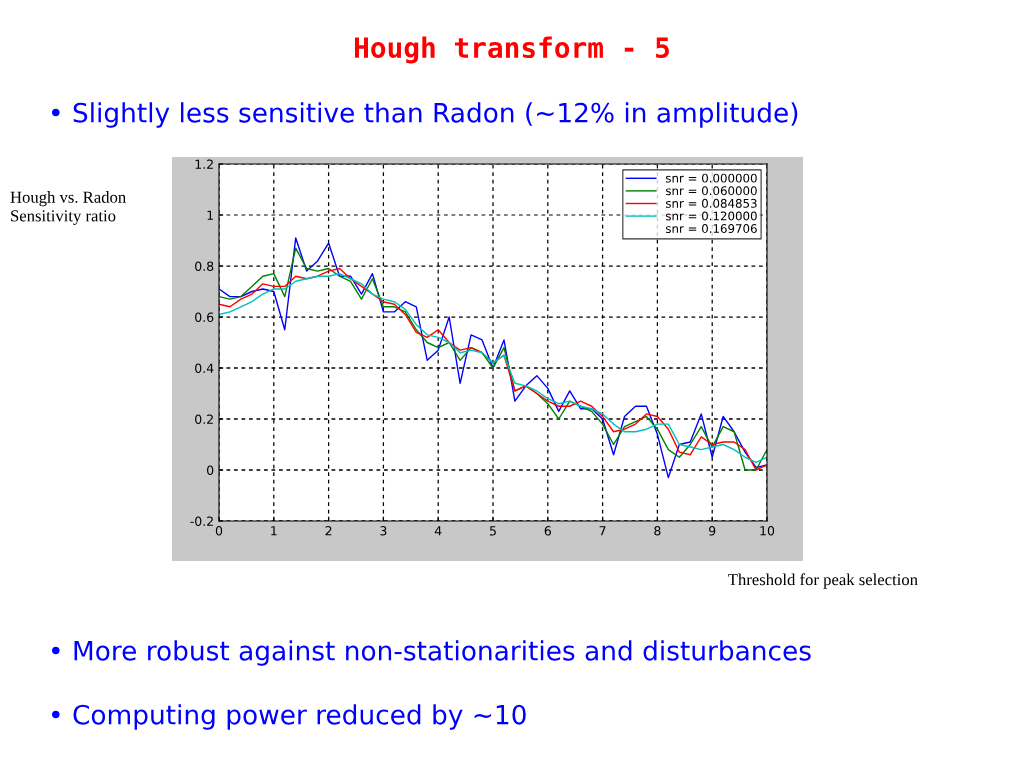  I want to click on text: • More robust against non-stationarities and disturbances, so click(431, 653).